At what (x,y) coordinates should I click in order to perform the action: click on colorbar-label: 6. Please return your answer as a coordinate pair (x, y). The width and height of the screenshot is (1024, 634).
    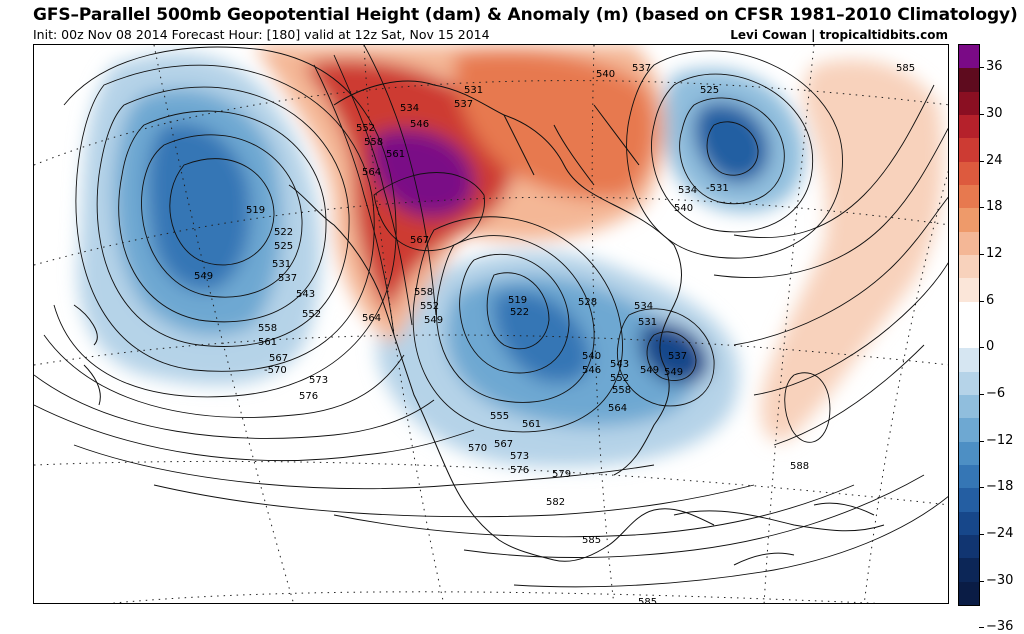
    Looking at the image, I should click on (990, 300).